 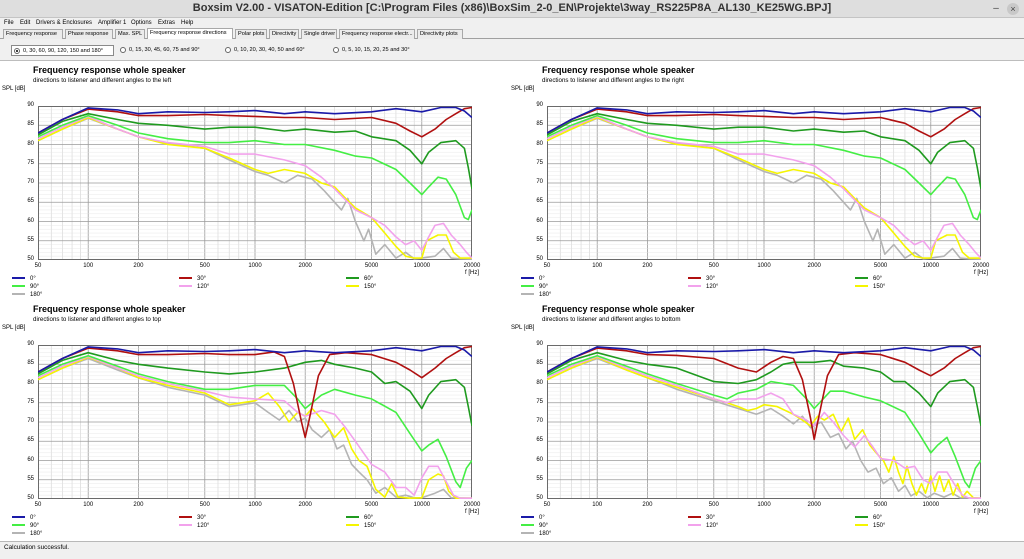 I want to click on angle-set-option: 0, 15, 30, 45, 60, 75 and 90°, so click(x=169, y=50).